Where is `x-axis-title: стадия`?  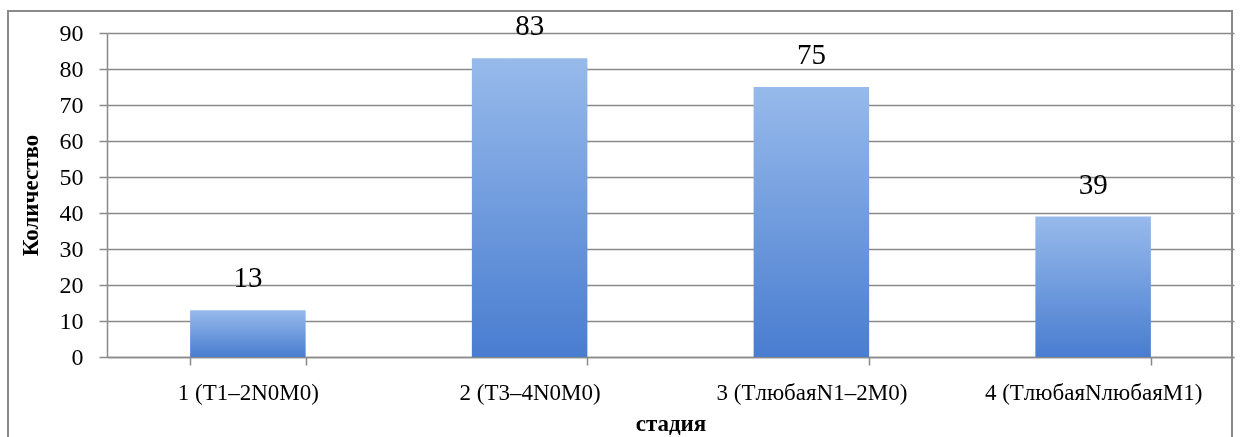
x-axis-title: стадия is located at coordinates (671, 423).